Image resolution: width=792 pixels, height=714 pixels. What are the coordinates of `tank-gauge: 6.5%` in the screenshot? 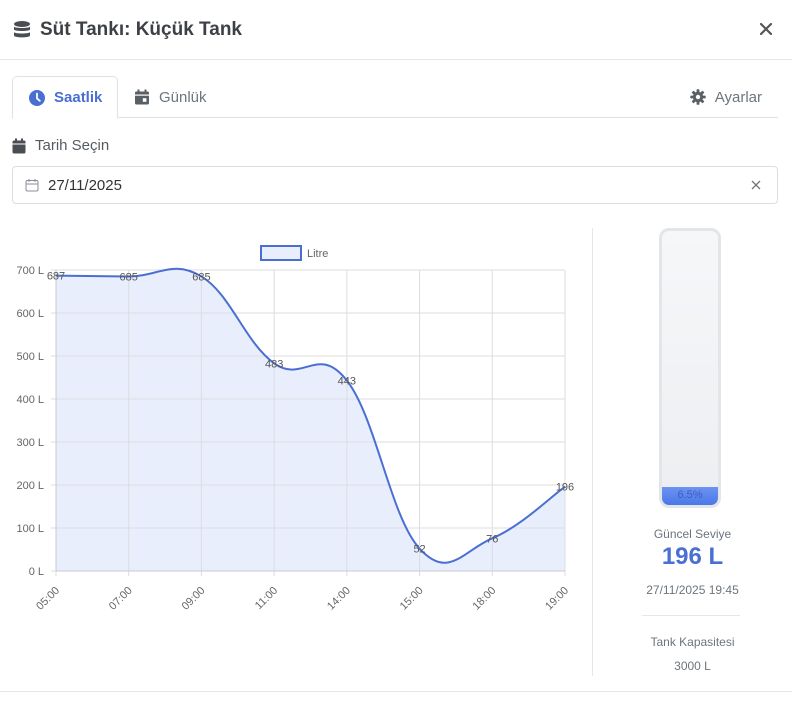 It's located at (690, 368).